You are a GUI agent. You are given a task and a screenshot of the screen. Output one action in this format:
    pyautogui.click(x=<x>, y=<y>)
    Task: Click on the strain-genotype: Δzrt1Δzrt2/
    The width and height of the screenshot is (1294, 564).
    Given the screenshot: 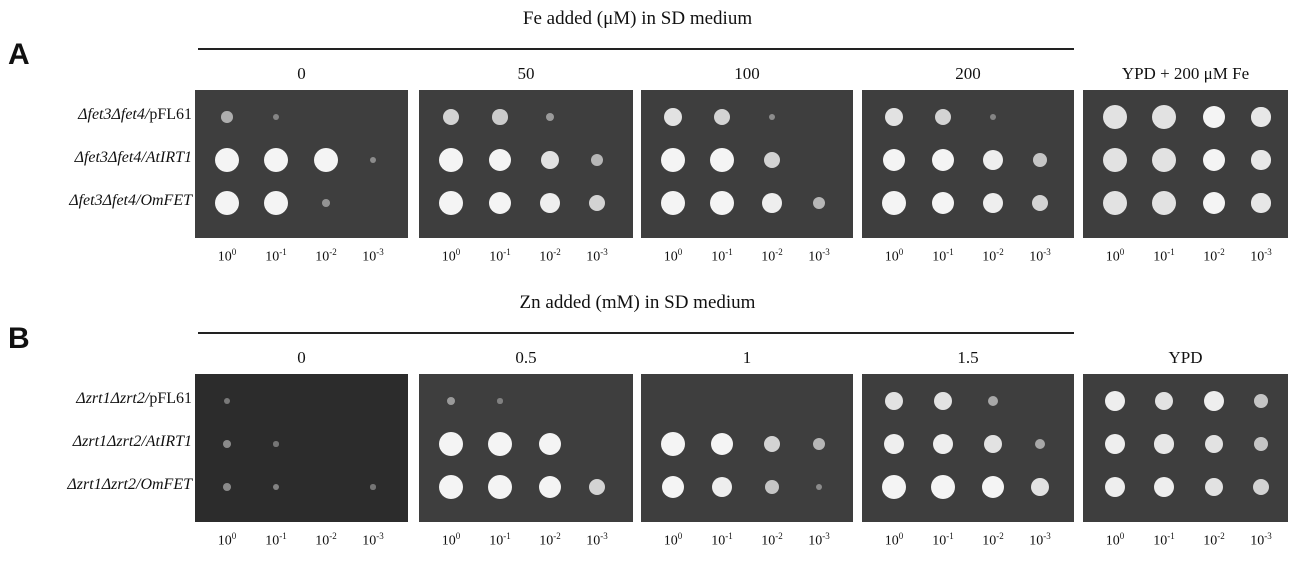 What is the action you would take?
    pyautogui.click(x=104, y=484)
    